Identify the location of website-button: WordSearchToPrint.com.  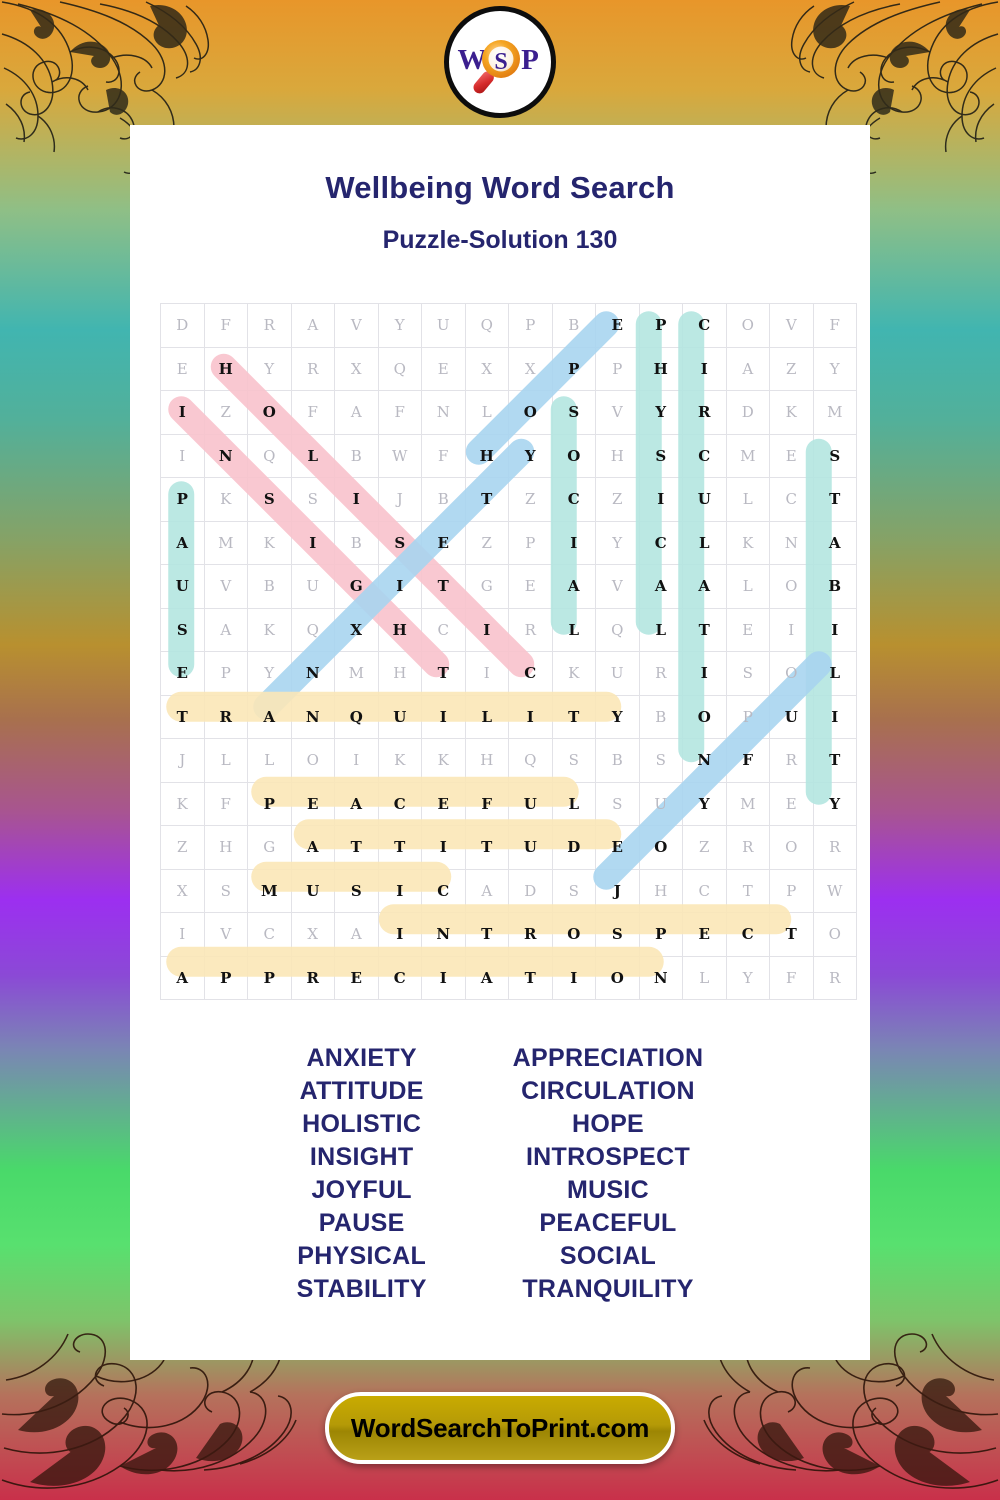
(500, 1428).